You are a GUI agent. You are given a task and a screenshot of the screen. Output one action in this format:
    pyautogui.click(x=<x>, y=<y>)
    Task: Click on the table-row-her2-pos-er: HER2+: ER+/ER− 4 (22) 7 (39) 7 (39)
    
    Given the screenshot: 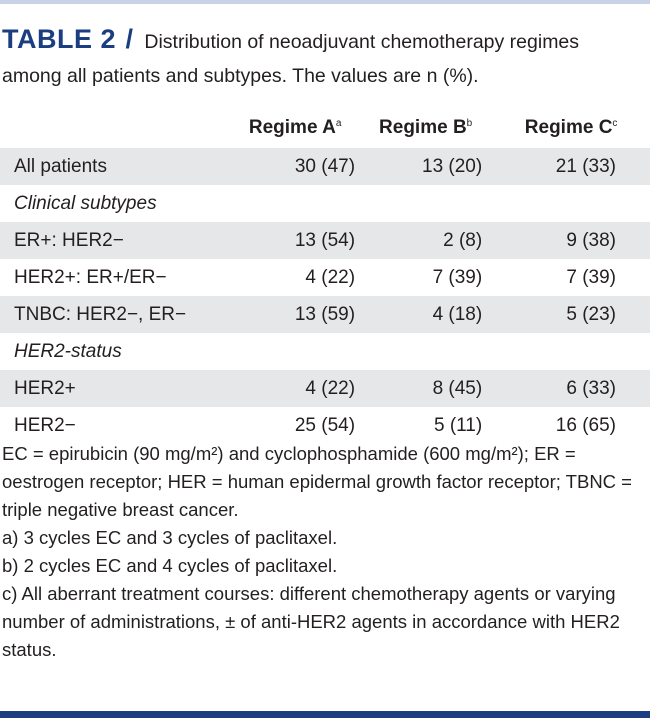 What is the action you would take?
    pyautogui.click(x=325, y=277)
    